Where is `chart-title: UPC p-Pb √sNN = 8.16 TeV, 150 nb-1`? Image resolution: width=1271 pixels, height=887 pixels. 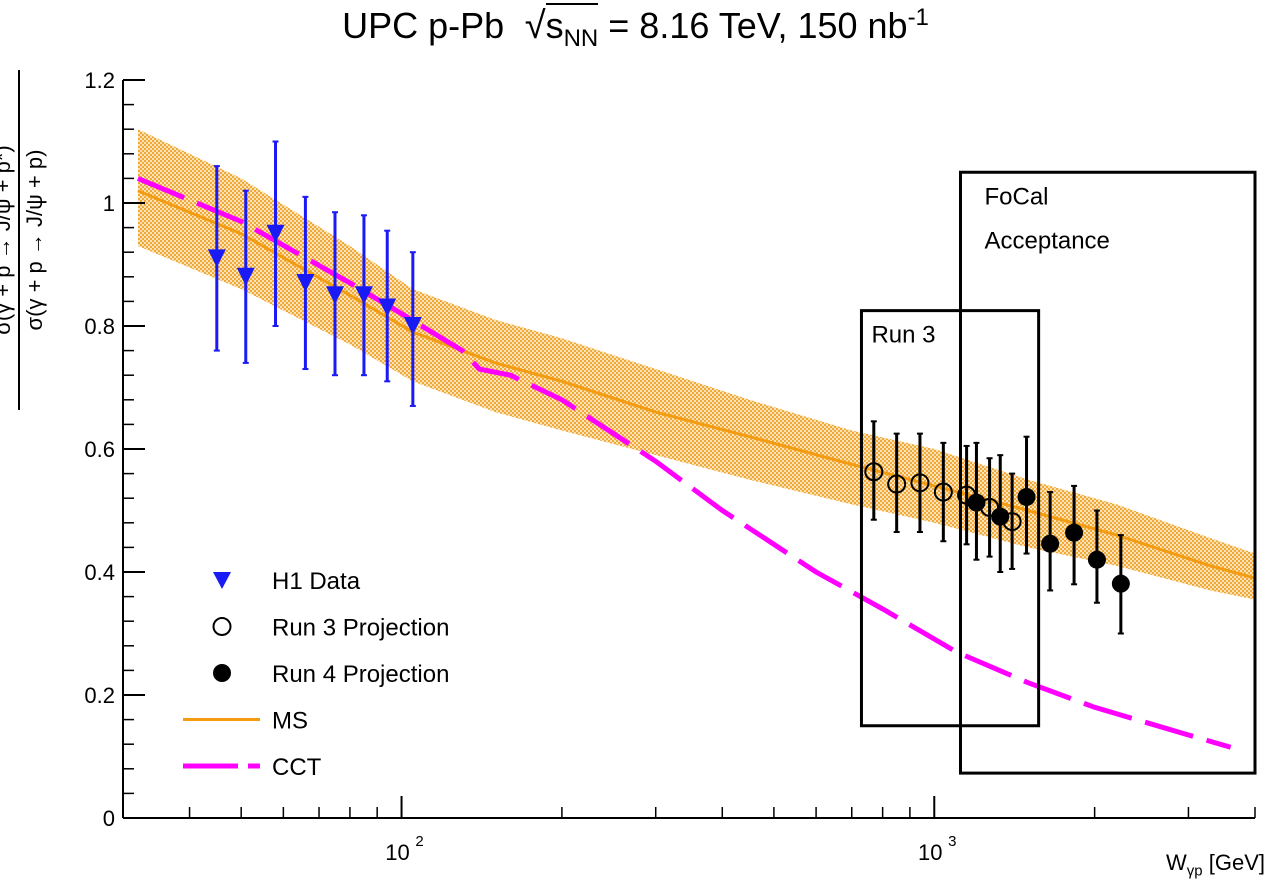 chart-title: UPC p-Pb √sNN = 8.16 TeV, 150 nb-1 is located at coordinates (635, 28).